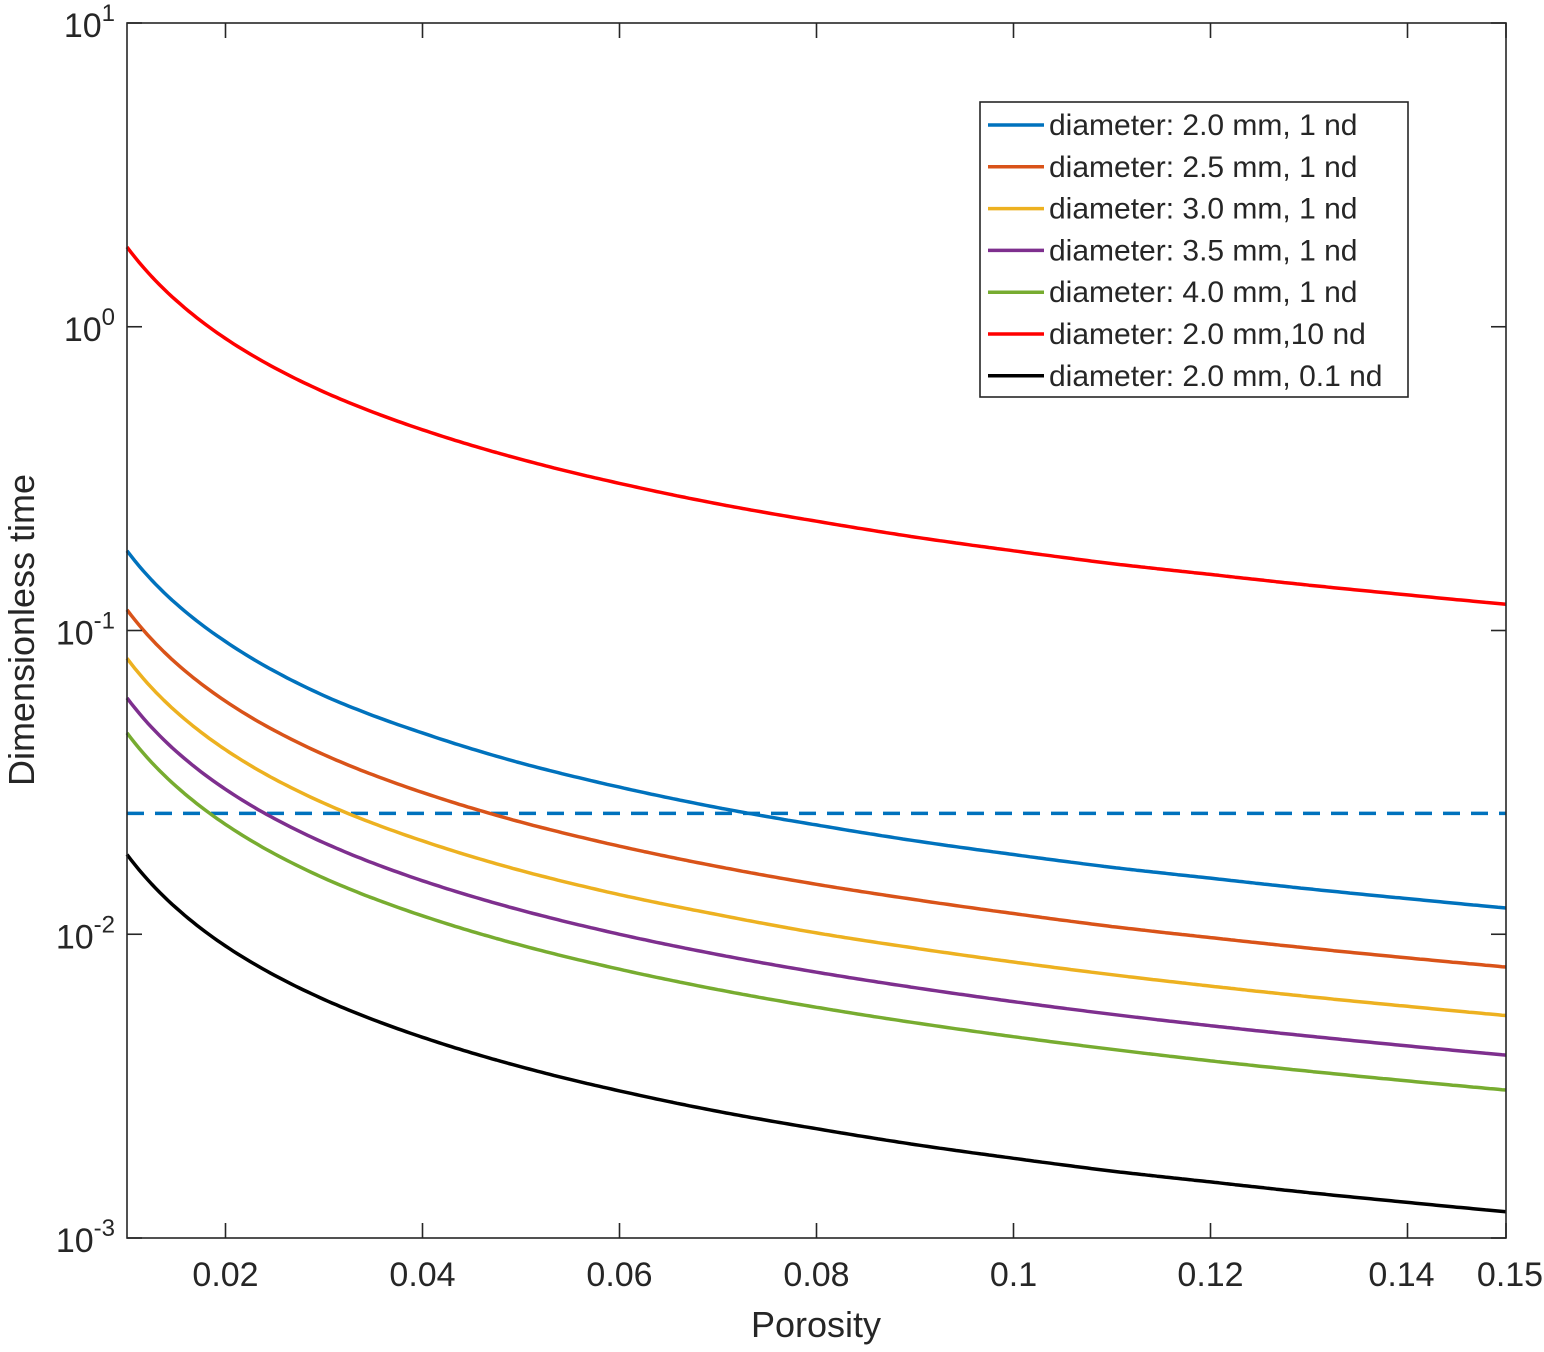 The width and height of the screenshot is (1544, 1352). What do you see at coordinates (1216, 376) in the screenshot?
I see `legend-label-7: diameter: 2.0 mm, 0.1 nd` at bounding box center [1216, 376].